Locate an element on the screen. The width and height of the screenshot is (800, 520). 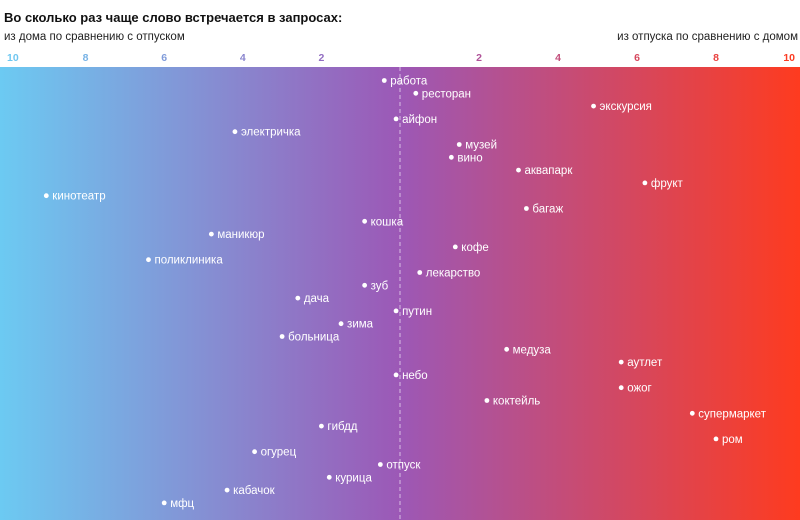
point-label: кабачок is located at coordinates (254, 491).